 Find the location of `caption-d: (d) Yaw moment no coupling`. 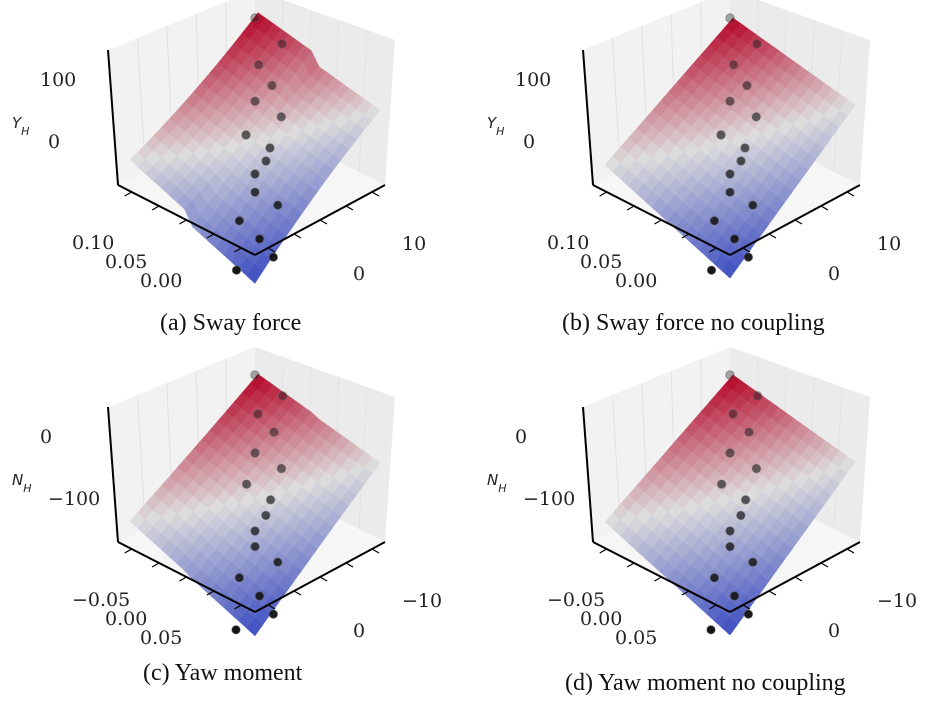

caption-d: (d) Yaw moment no coupling is located at coordinates (705, 683).